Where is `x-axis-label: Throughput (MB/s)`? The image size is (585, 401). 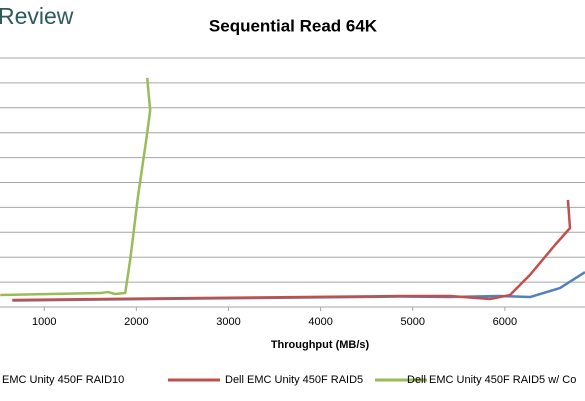
x-axis-label: Throughput (MB/s) is located at coordinates (320, 345).